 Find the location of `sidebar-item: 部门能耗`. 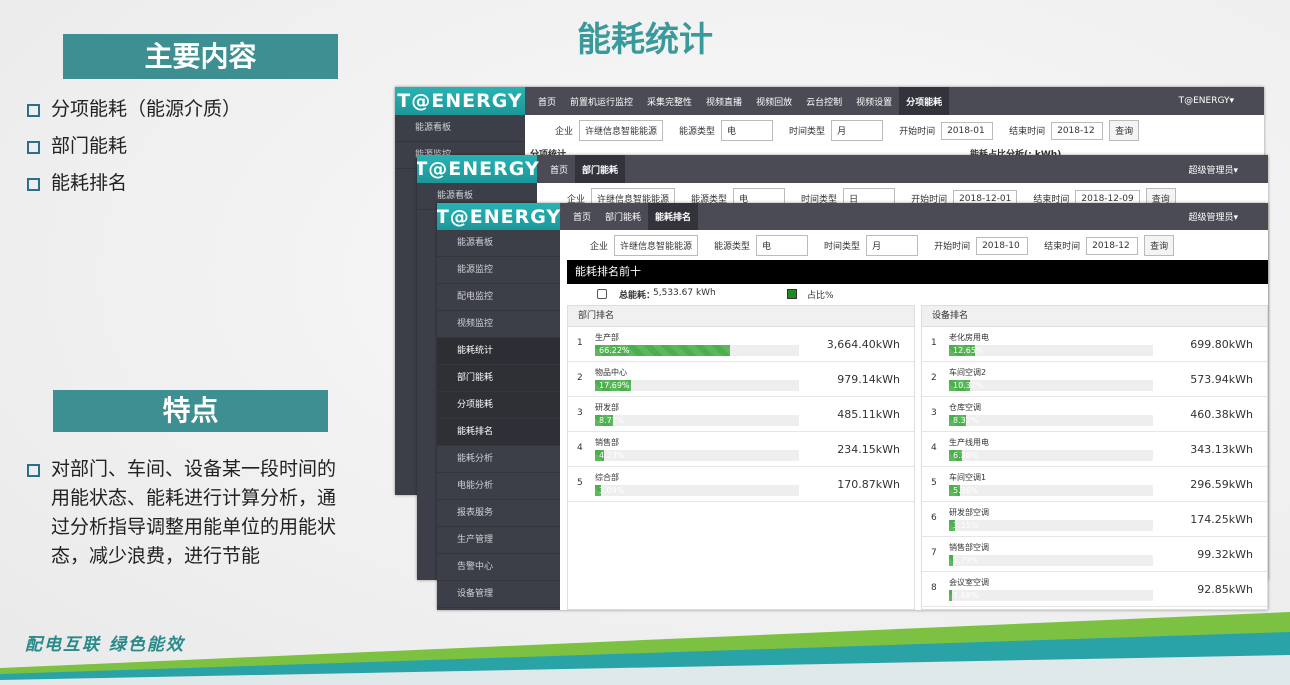

sidebar-item: 部门能耗 is located at coordinates (498, 378).